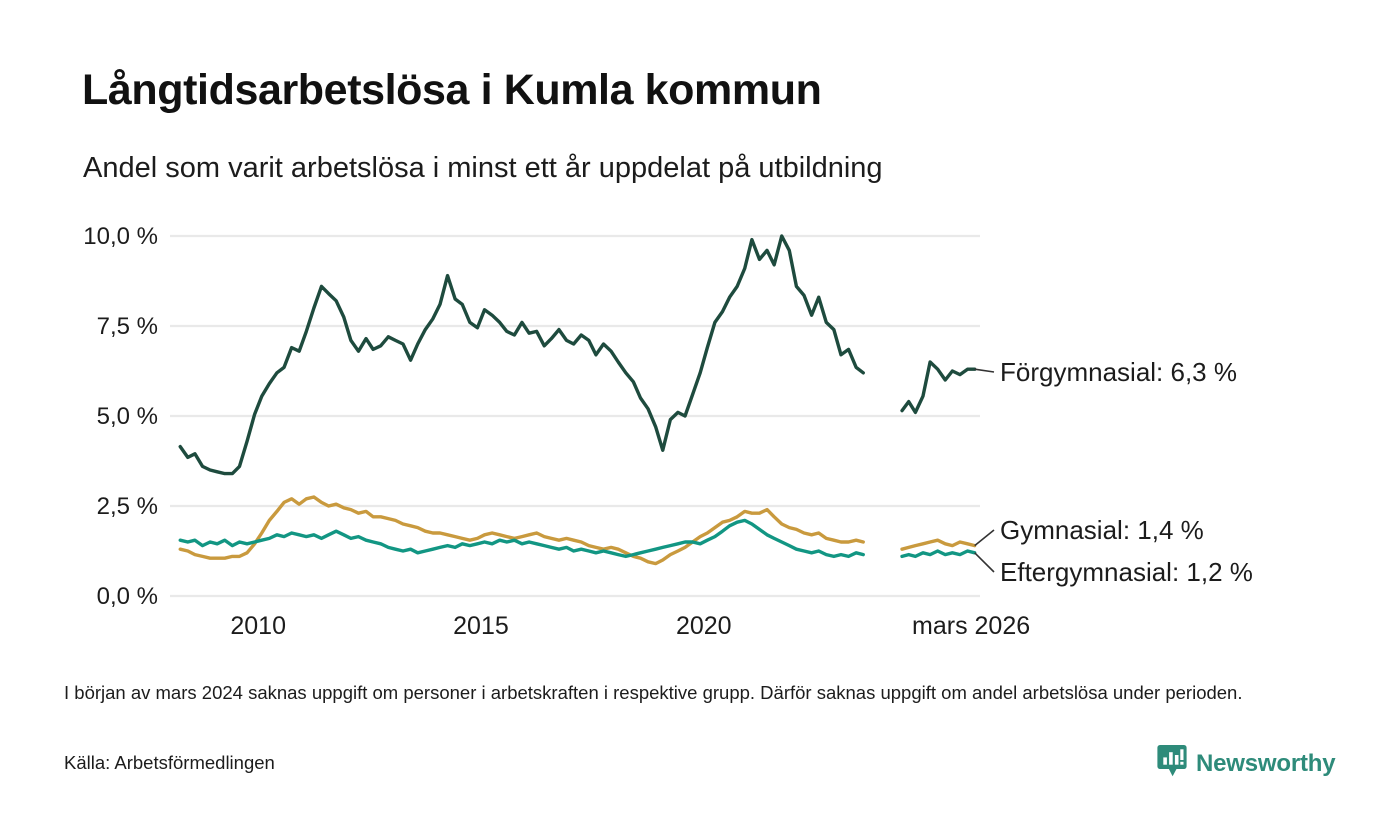 The image size is (1400, 840). I want to click on x-axis-tick-label: 2010, so click(258, 626).